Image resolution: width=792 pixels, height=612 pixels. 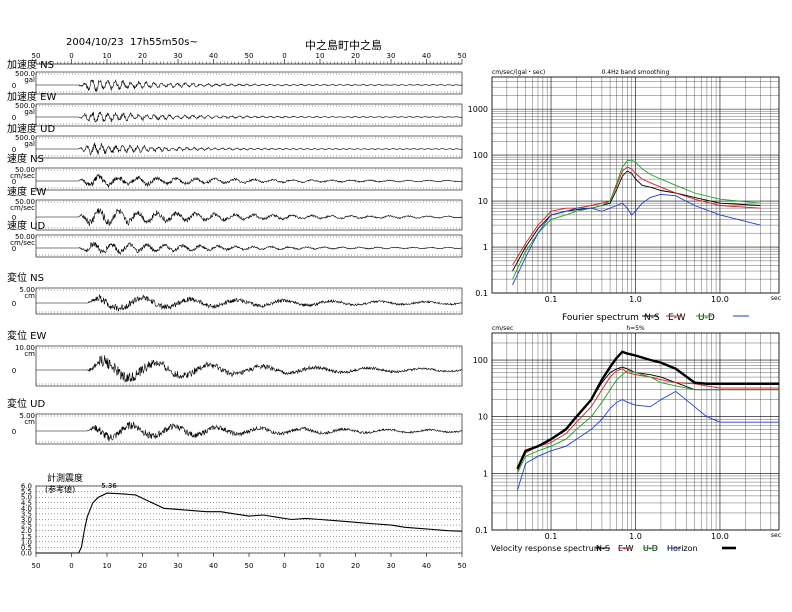 What do you see at coordinates (26, 548) in the screenshot?
I see `intensity-tick-label: 0.5` at bounding box center [26, 548].